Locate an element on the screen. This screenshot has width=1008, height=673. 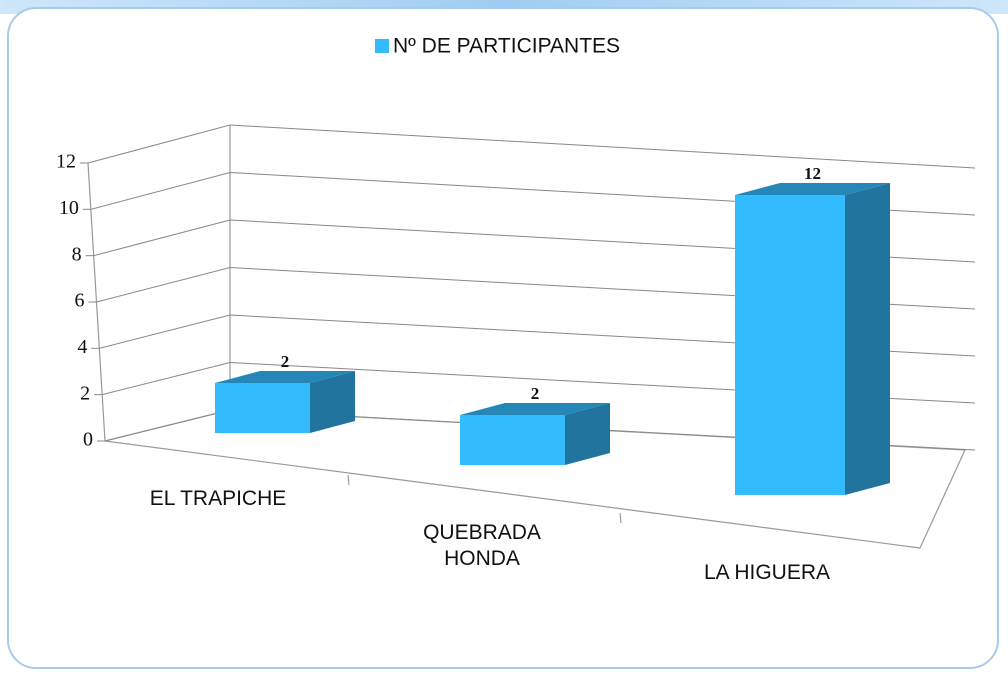
y-tick-label: 8 is located at coordinates (77, 254).